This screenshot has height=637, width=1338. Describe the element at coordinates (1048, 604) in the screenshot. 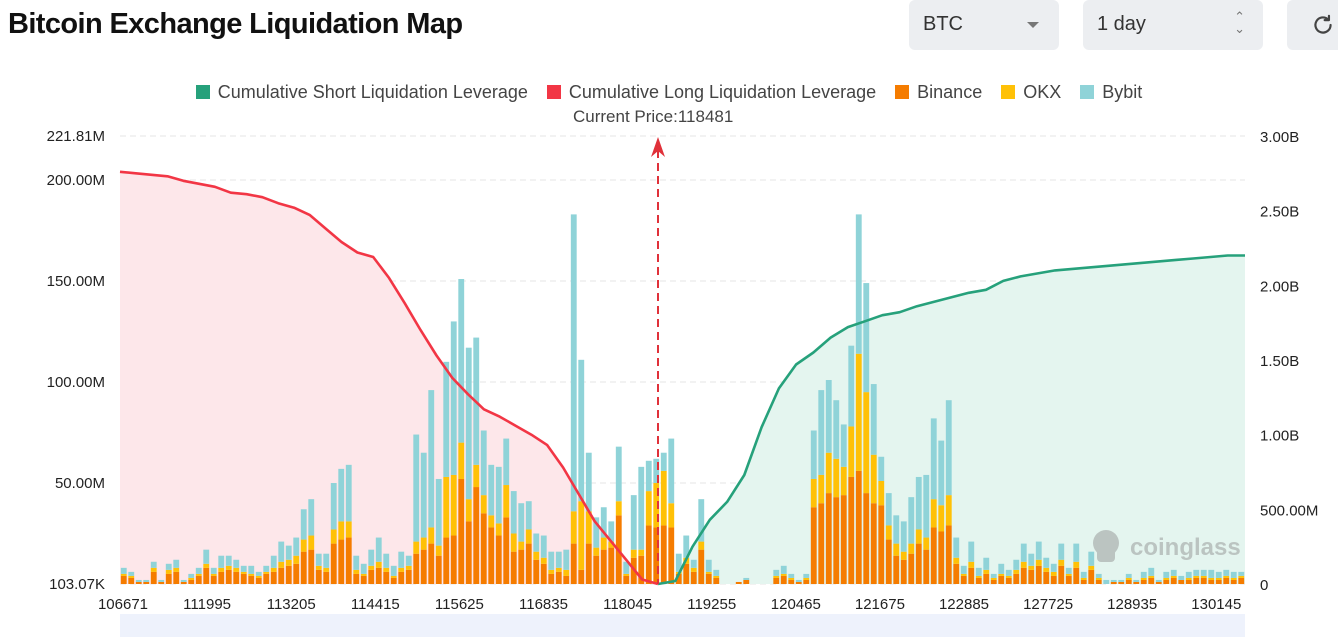

I see `x-tick: 127725` at that location.